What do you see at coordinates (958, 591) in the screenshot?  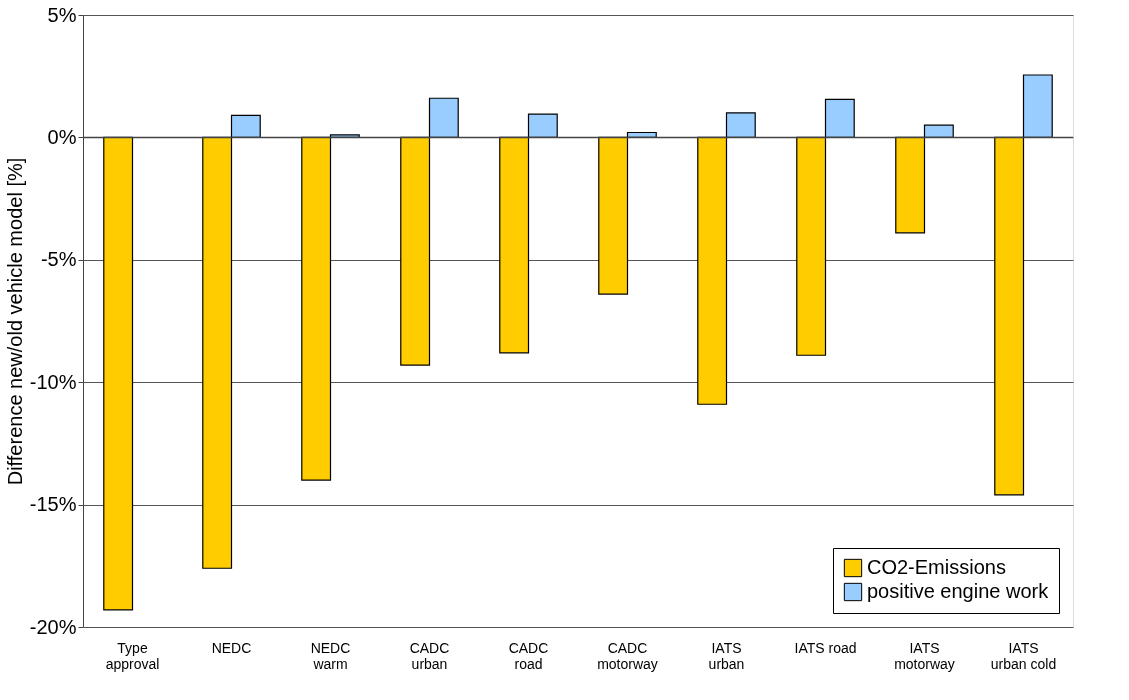 I see `legend-label: positive engine work` at bounding box center [958, 591].